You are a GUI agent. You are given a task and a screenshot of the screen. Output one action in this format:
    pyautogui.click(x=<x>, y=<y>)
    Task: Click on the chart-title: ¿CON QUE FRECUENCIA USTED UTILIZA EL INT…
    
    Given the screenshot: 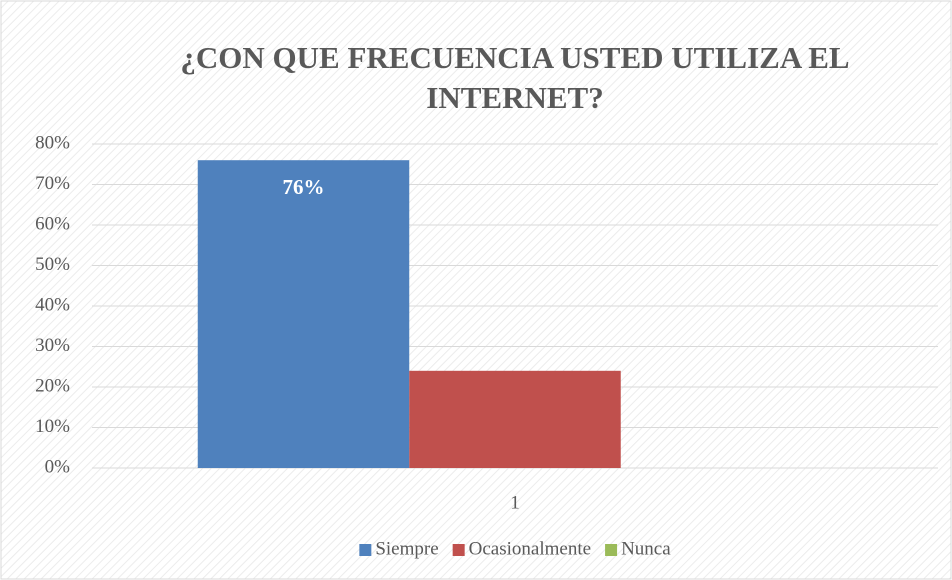 What is the action you would take?
    pyautogui.click(x=515, y=77)
    